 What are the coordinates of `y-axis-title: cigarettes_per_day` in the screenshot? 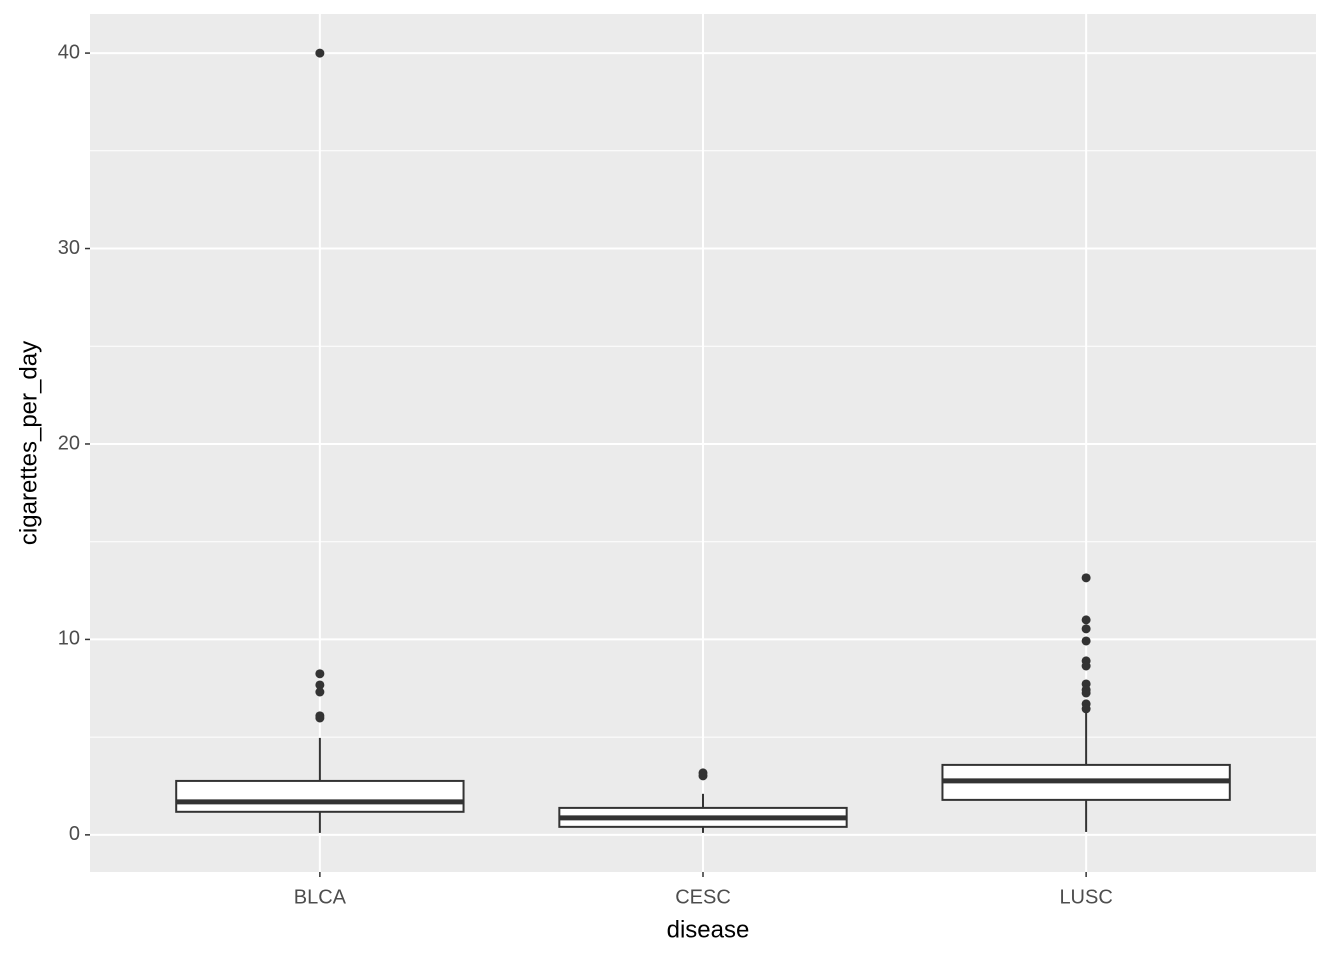 It's located at (28, 443).